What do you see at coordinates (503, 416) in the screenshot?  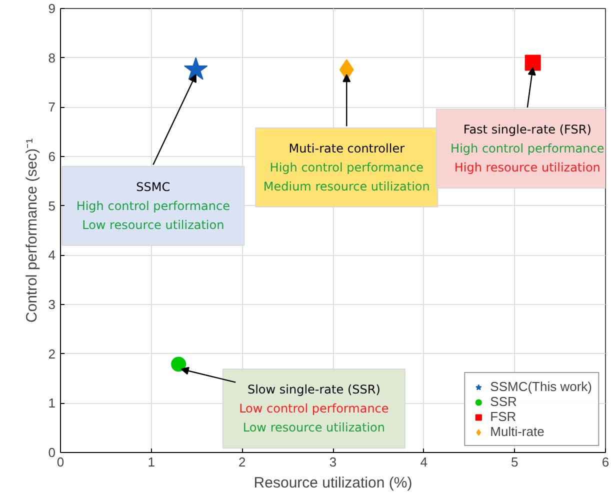 I see `legend-label: FSR` at bounding box center [503, 416].